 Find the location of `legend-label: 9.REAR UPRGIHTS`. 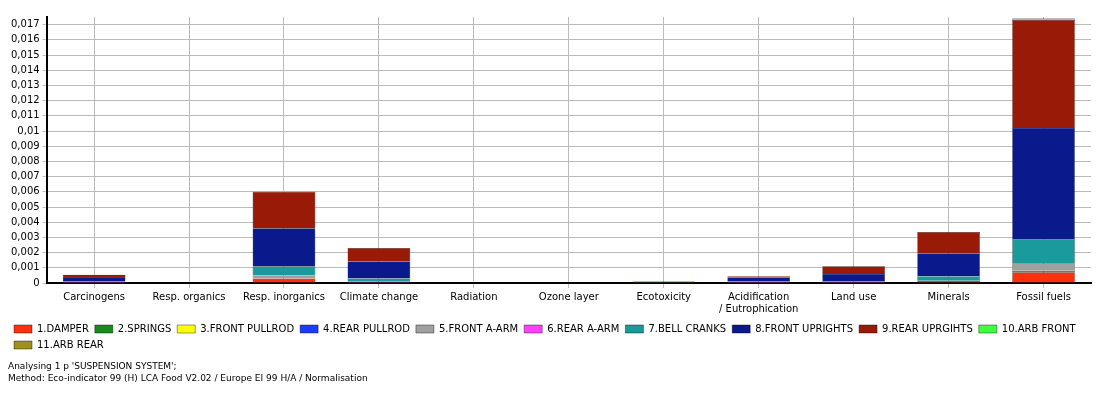

legend-label: 9.REAR UPRGIHTS is located at coordinates (927, 328).